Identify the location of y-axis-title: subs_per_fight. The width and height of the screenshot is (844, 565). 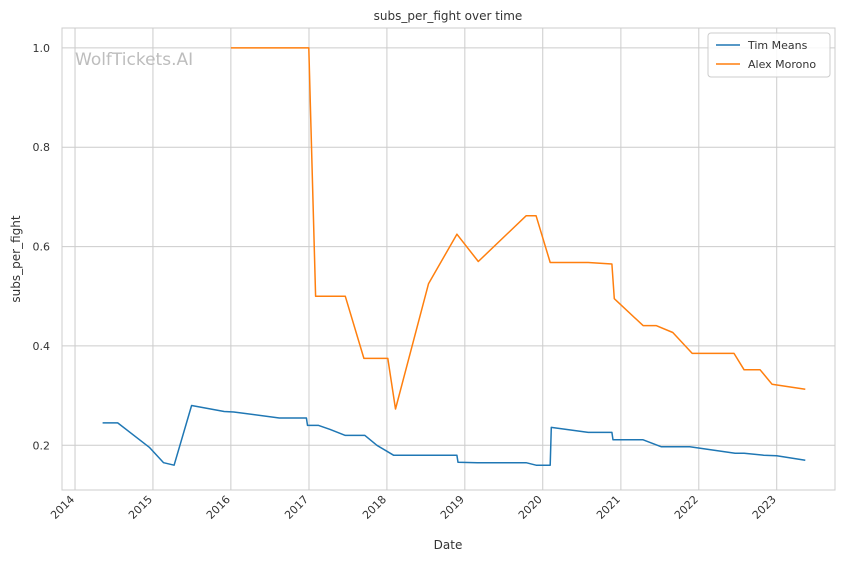
(16, 258).